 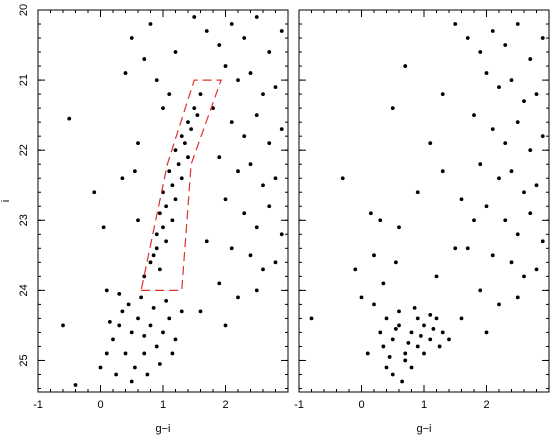 What do you see at coordinates (24, 290) in the screenshot?
I see `y-tick-label: 24` at bounding box center [24, 290].